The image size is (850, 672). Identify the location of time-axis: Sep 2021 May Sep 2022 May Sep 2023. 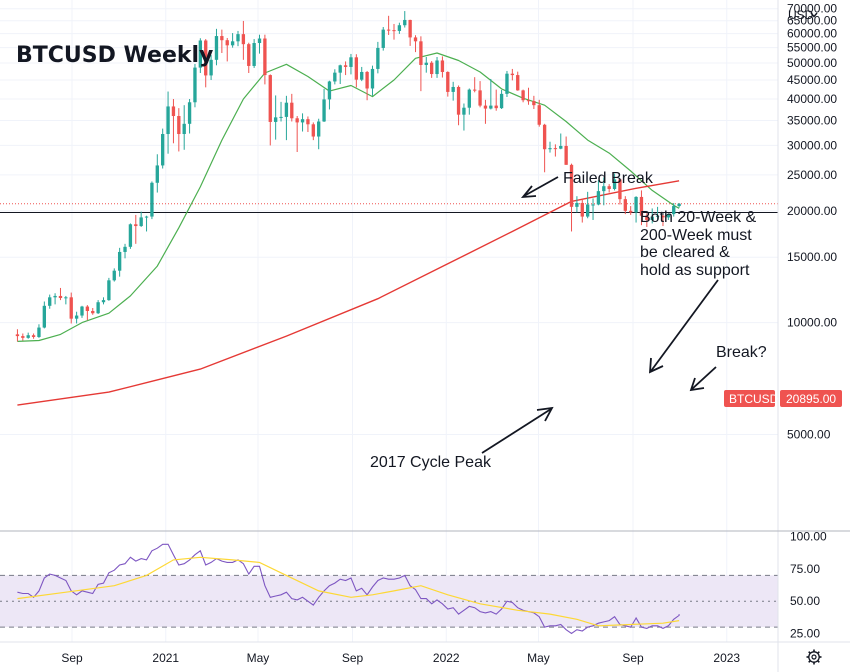
(400, 658).